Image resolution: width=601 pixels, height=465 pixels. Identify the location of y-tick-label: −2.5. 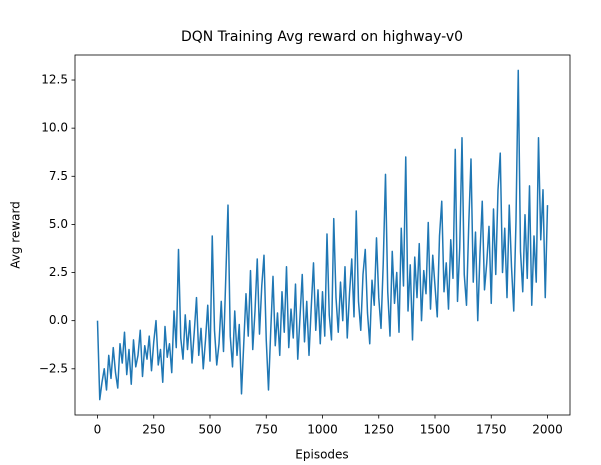
(53, 368).